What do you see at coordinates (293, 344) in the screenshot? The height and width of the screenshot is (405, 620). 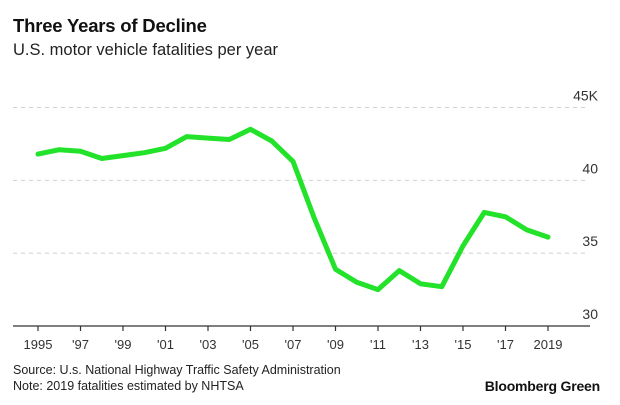 I see `x-tick-label: '07` at bounding box center [293, 344].